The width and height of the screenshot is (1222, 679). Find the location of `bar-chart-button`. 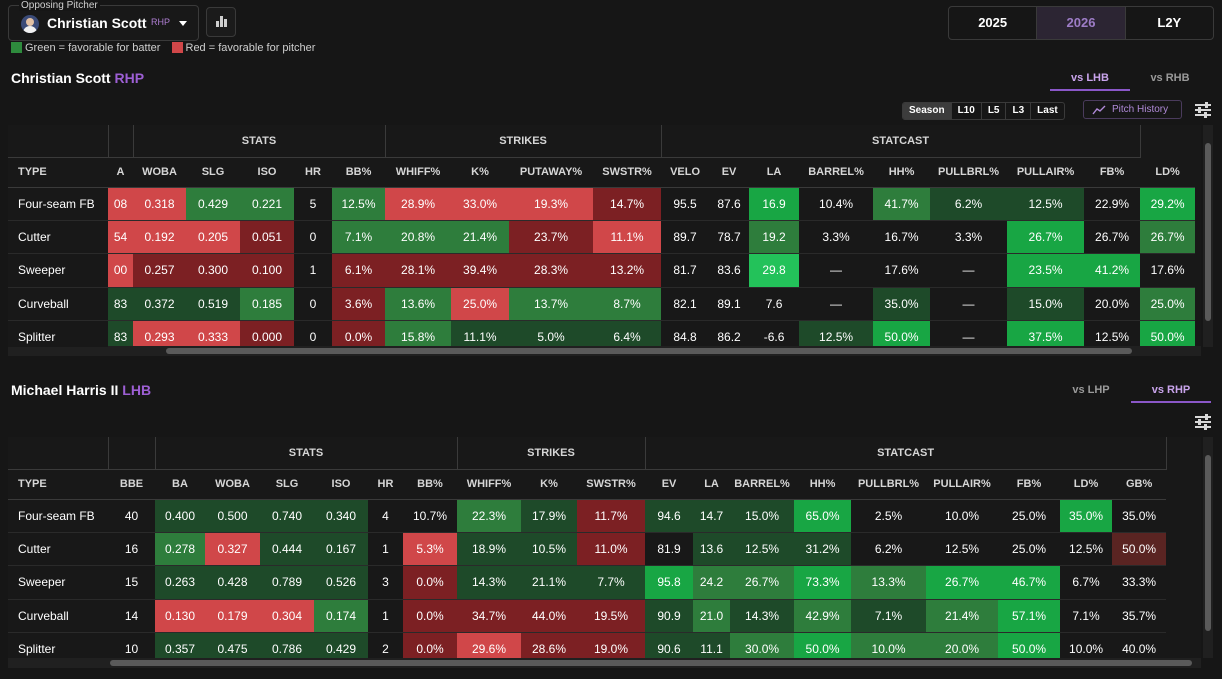

bar-chart-button is located at coordinates (221, 22).